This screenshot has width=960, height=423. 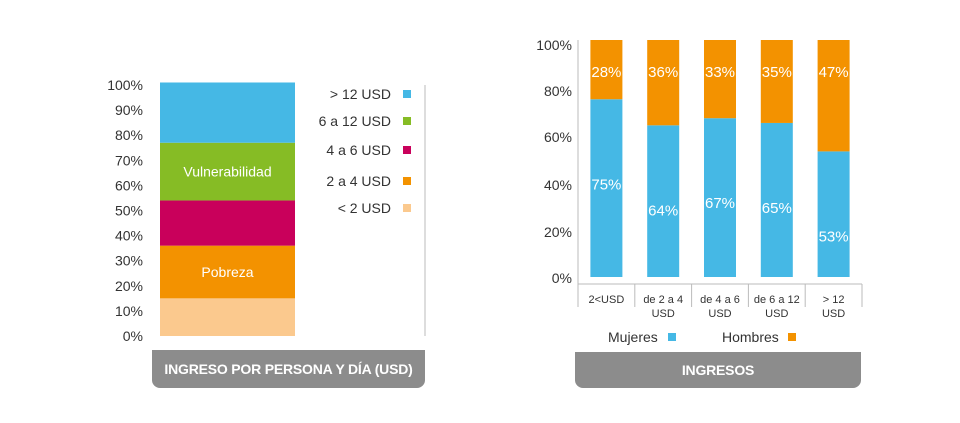 What do you see at coordinates (719, 314) in the screenshot?
I see `right-x-tick-de-4-a-6-usd-line2: USD` at bounding box center [719, 314].